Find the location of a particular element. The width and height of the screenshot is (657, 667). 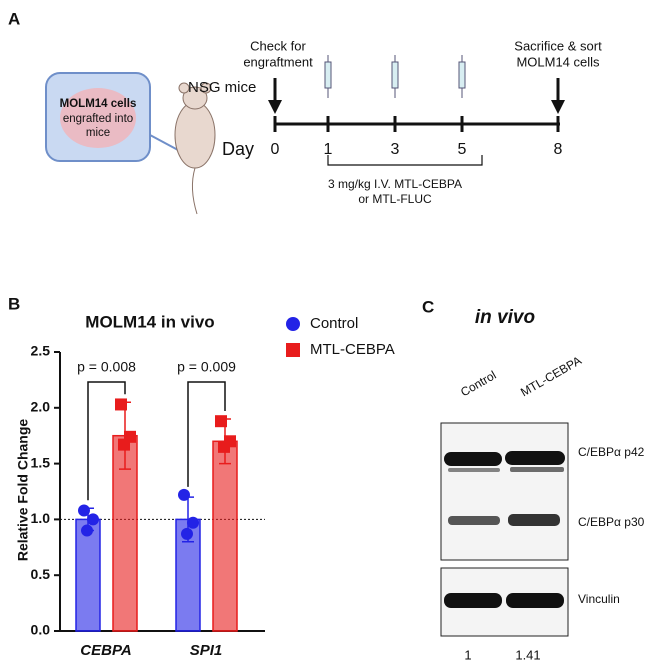

quantification: 1 is located at coordinates (467, 654).